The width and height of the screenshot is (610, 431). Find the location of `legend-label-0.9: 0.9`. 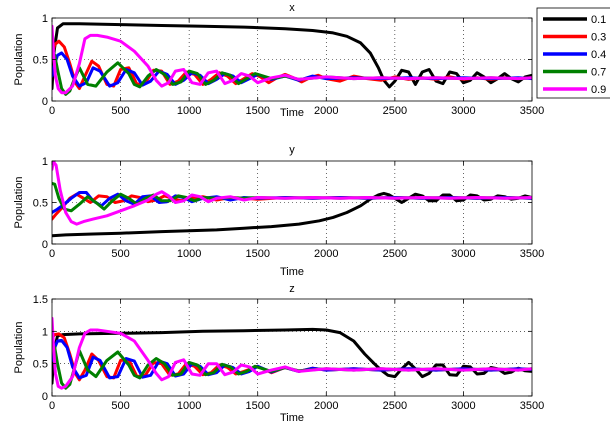

legend-label-0.9: 0.9 is located at coordinates (598, 90).